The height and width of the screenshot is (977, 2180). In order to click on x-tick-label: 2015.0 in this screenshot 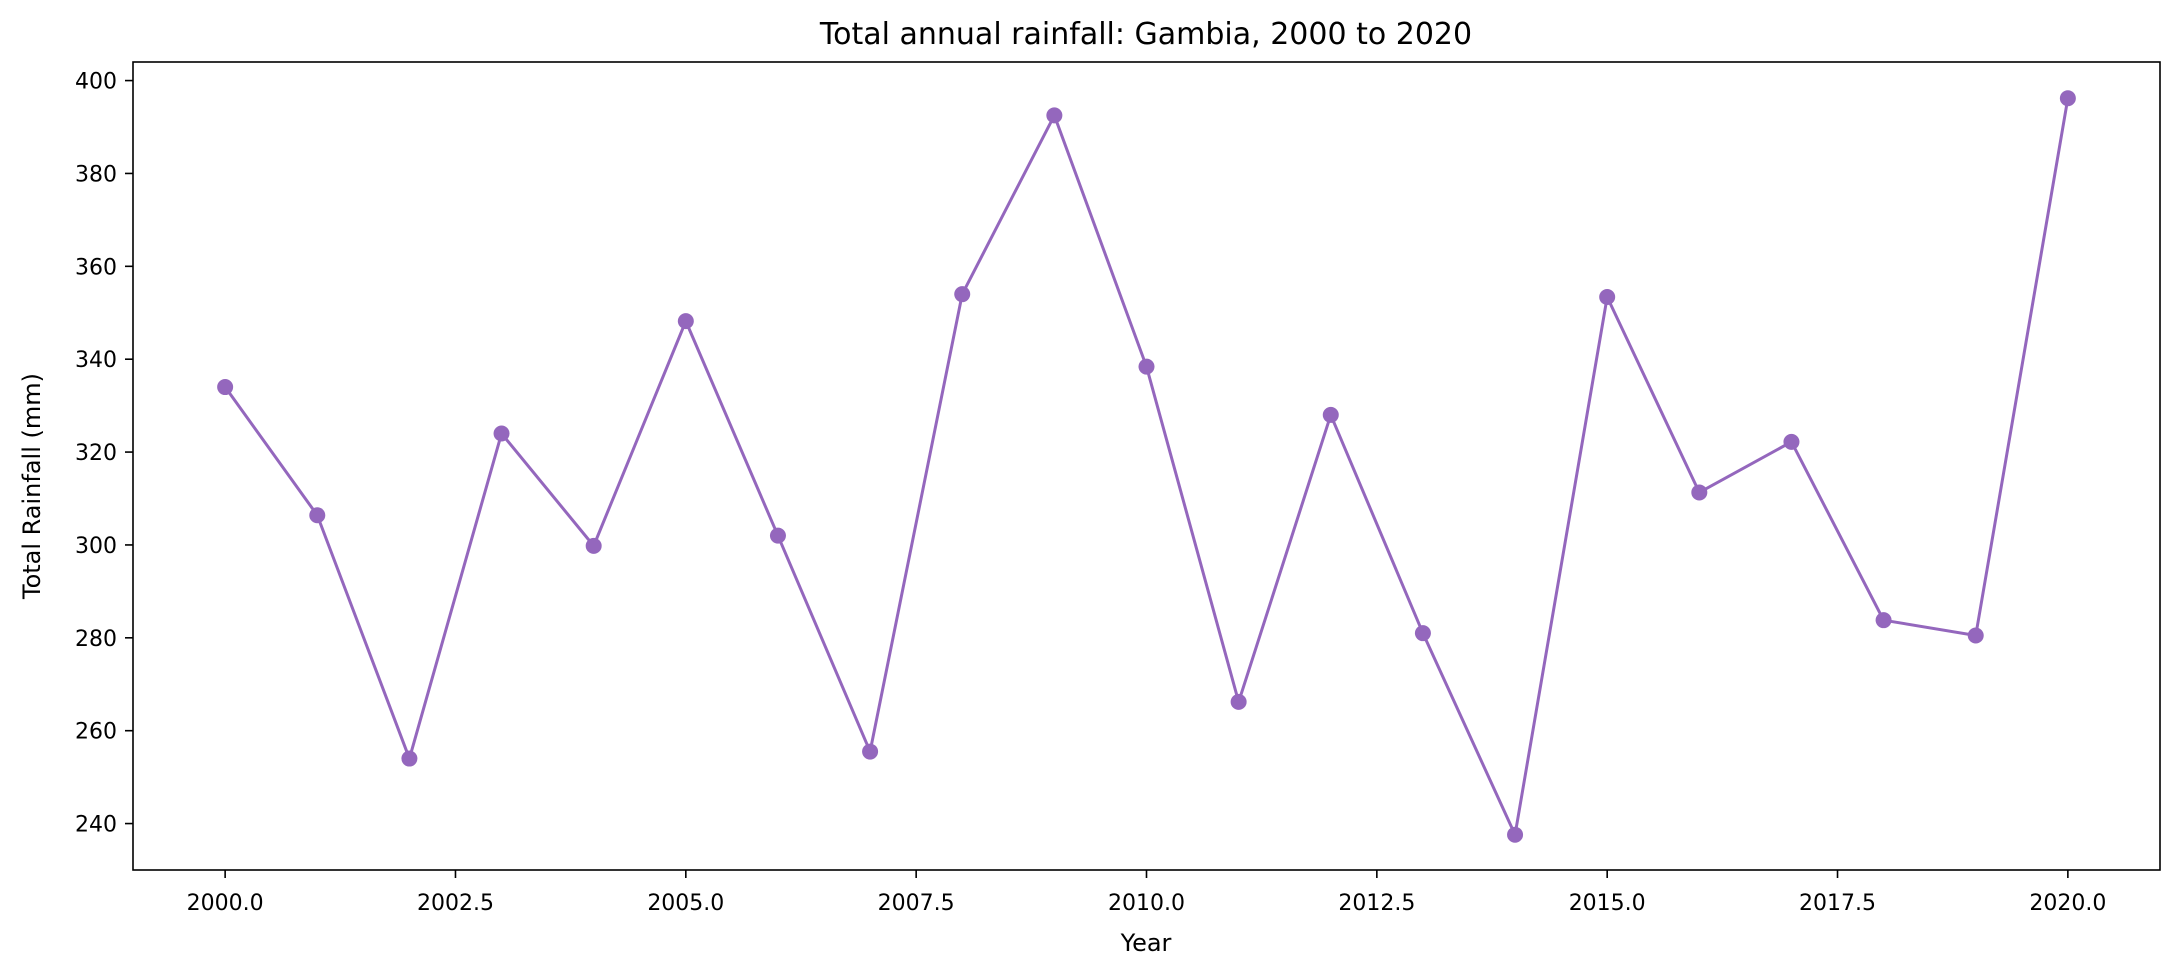, I will do `click(1607, 903)`.